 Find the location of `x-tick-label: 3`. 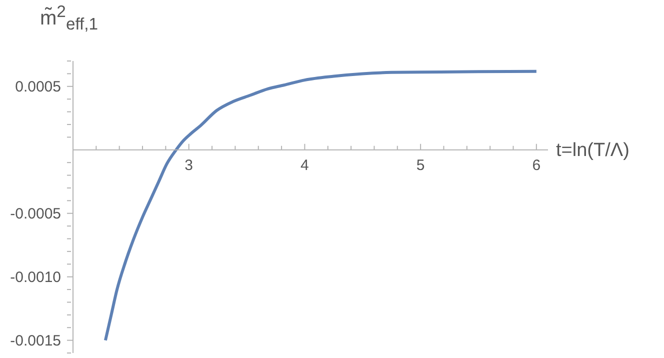

x-tick-label: 3 is located at coordinates (189, 165).